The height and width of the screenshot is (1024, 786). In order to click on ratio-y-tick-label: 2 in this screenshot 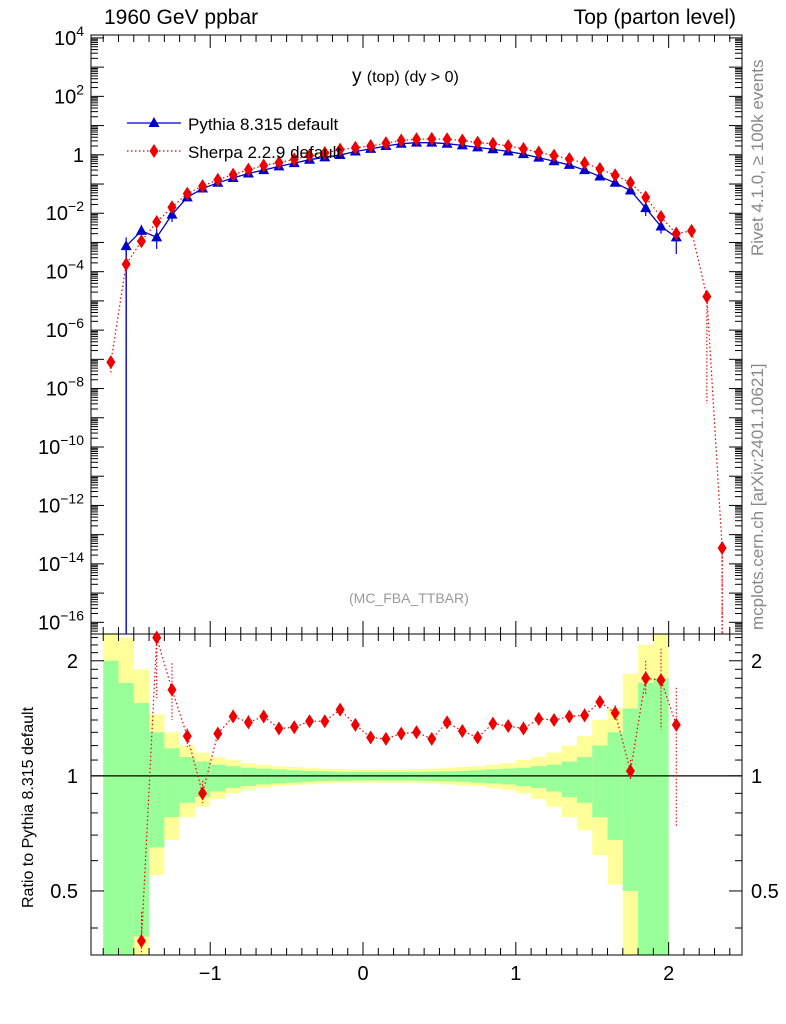, I will do `click(72, 662)`.